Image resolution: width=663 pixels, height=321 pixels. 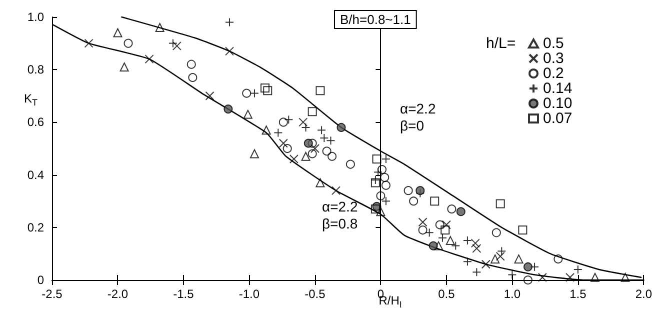 What do you see at coordinates (117, 294) in the screenshot?
I see `x-tick-label: -2.0` at bounding box center [117, 294].